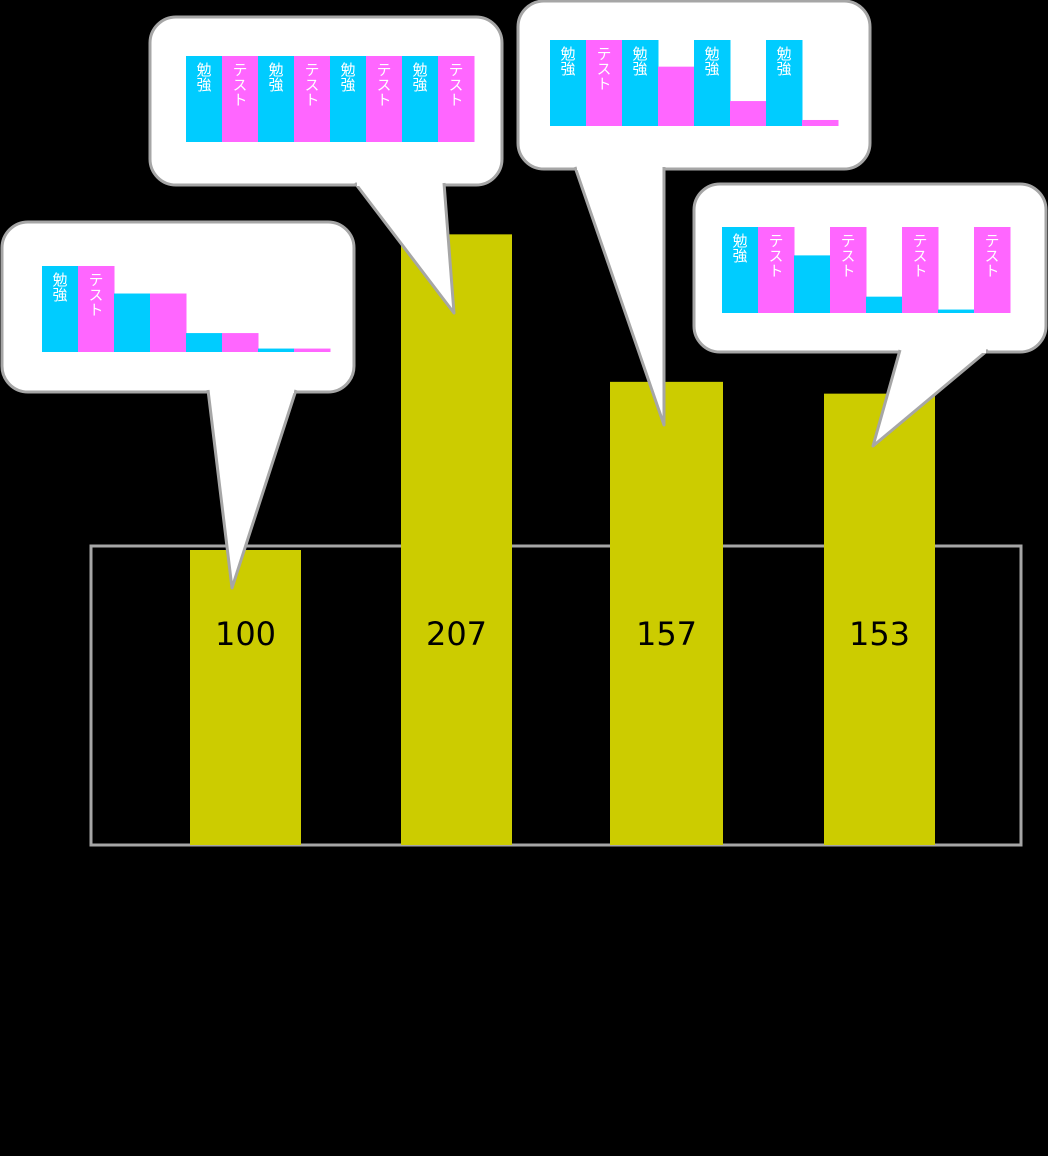 The image size is (1048, 1156). Describe the element at coordinates (178, 405) in the screenshot. I see `callout-bubble: 勉強 テスト` at that location.